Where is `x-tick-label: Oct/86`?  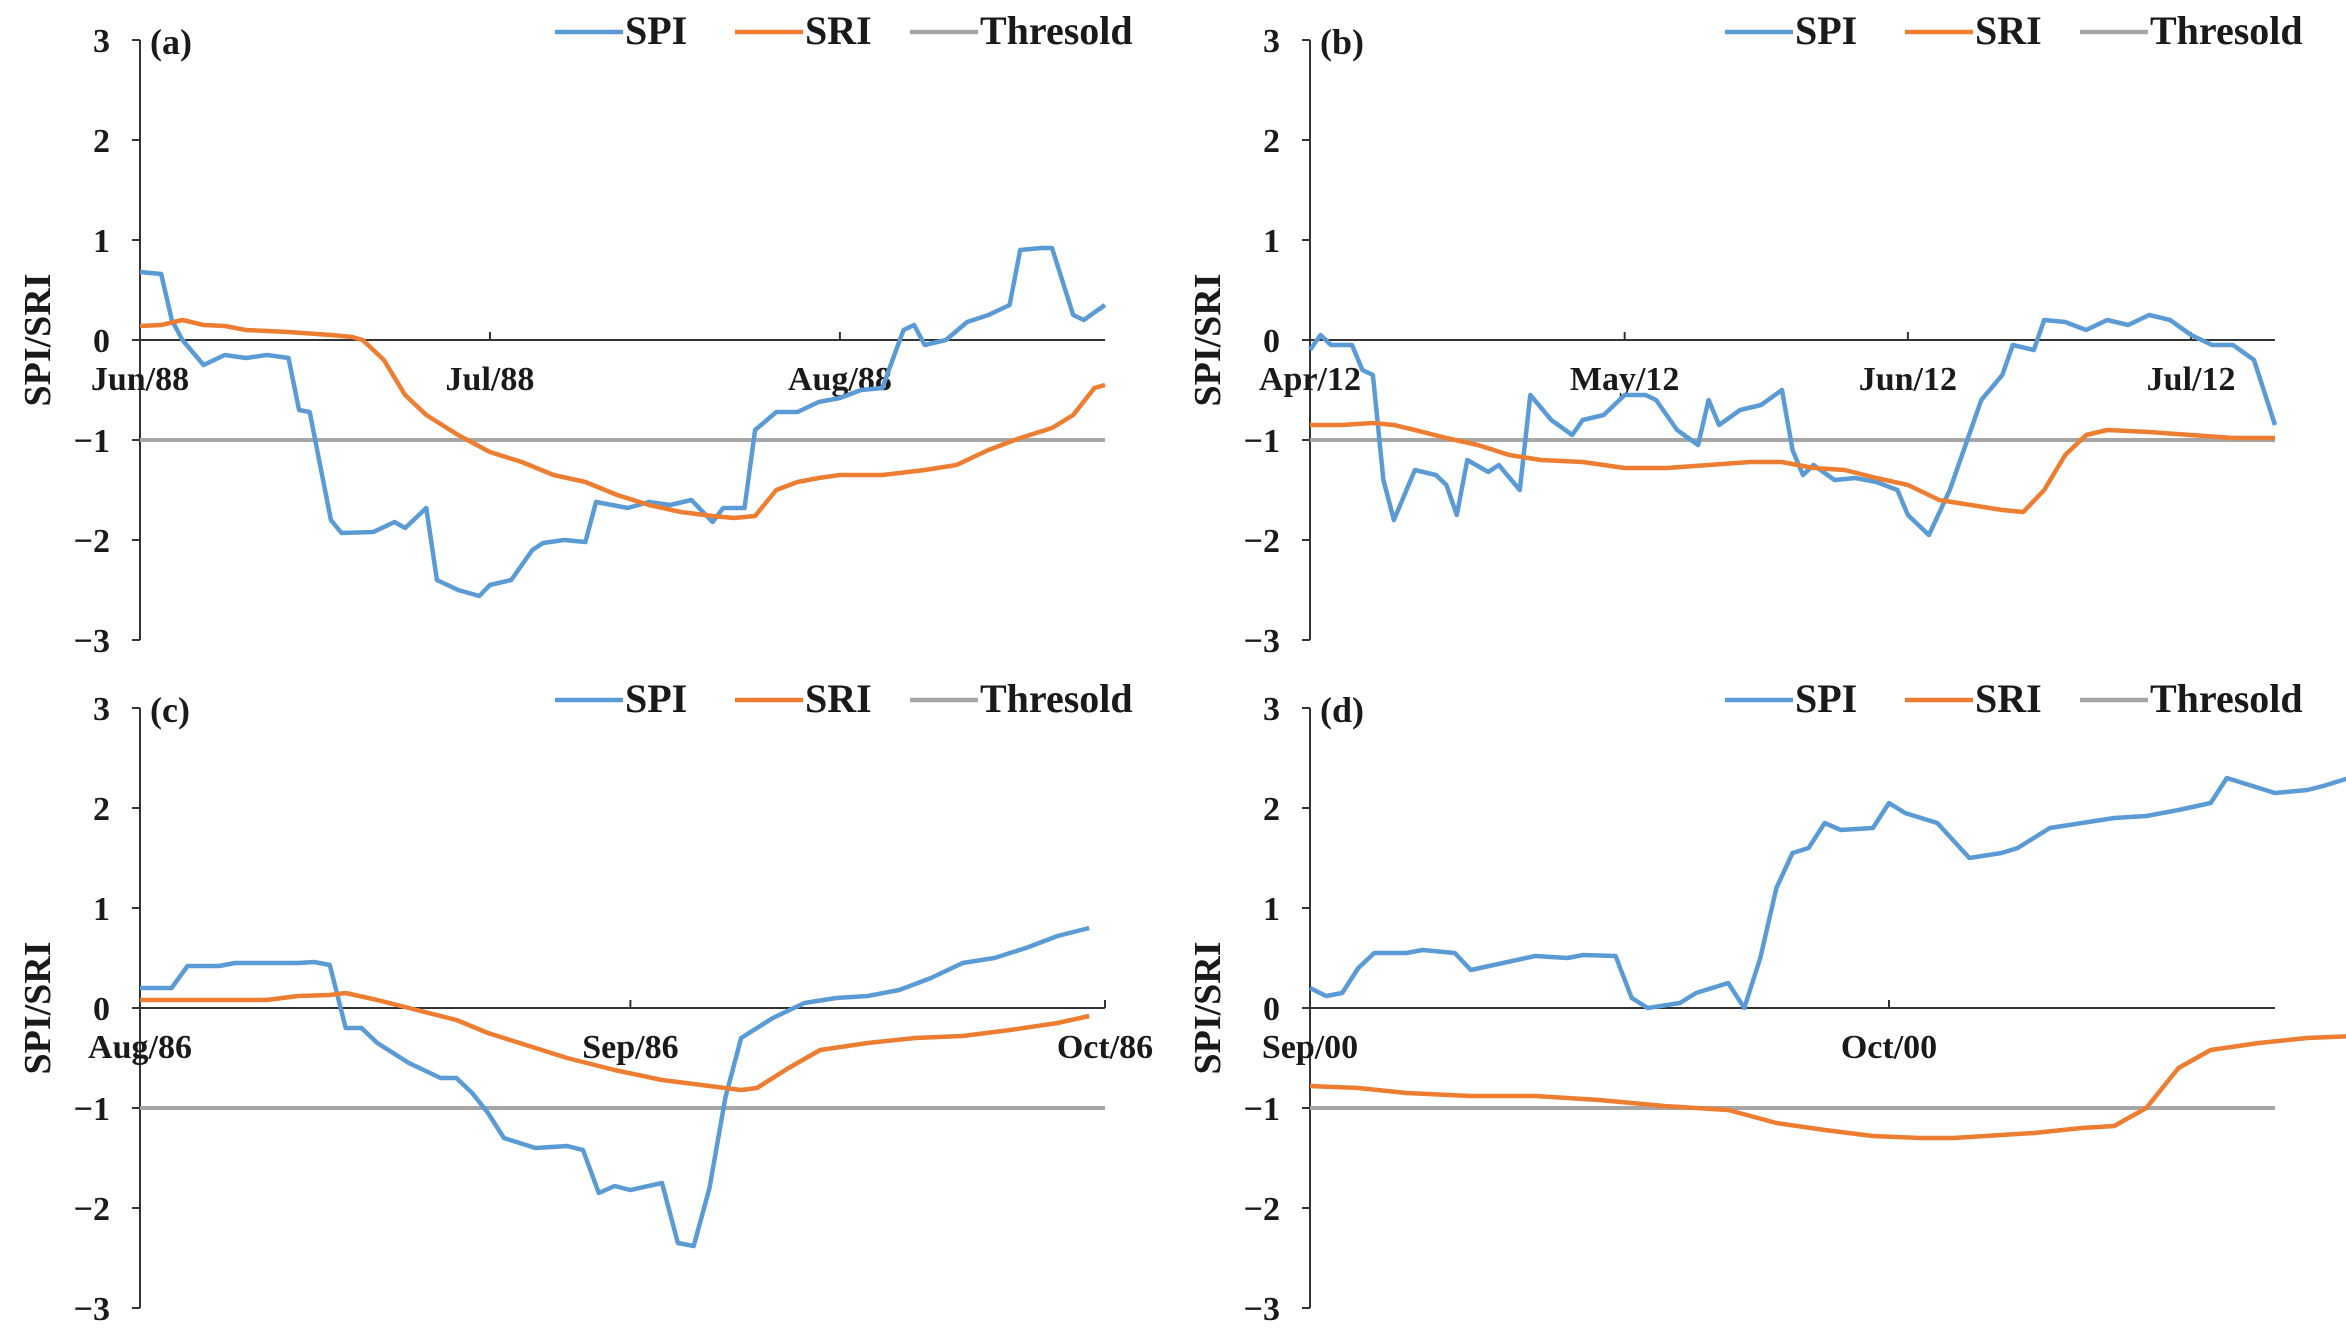
x-tick-label: Oct/86 is located at coordinates (1105, 1047).